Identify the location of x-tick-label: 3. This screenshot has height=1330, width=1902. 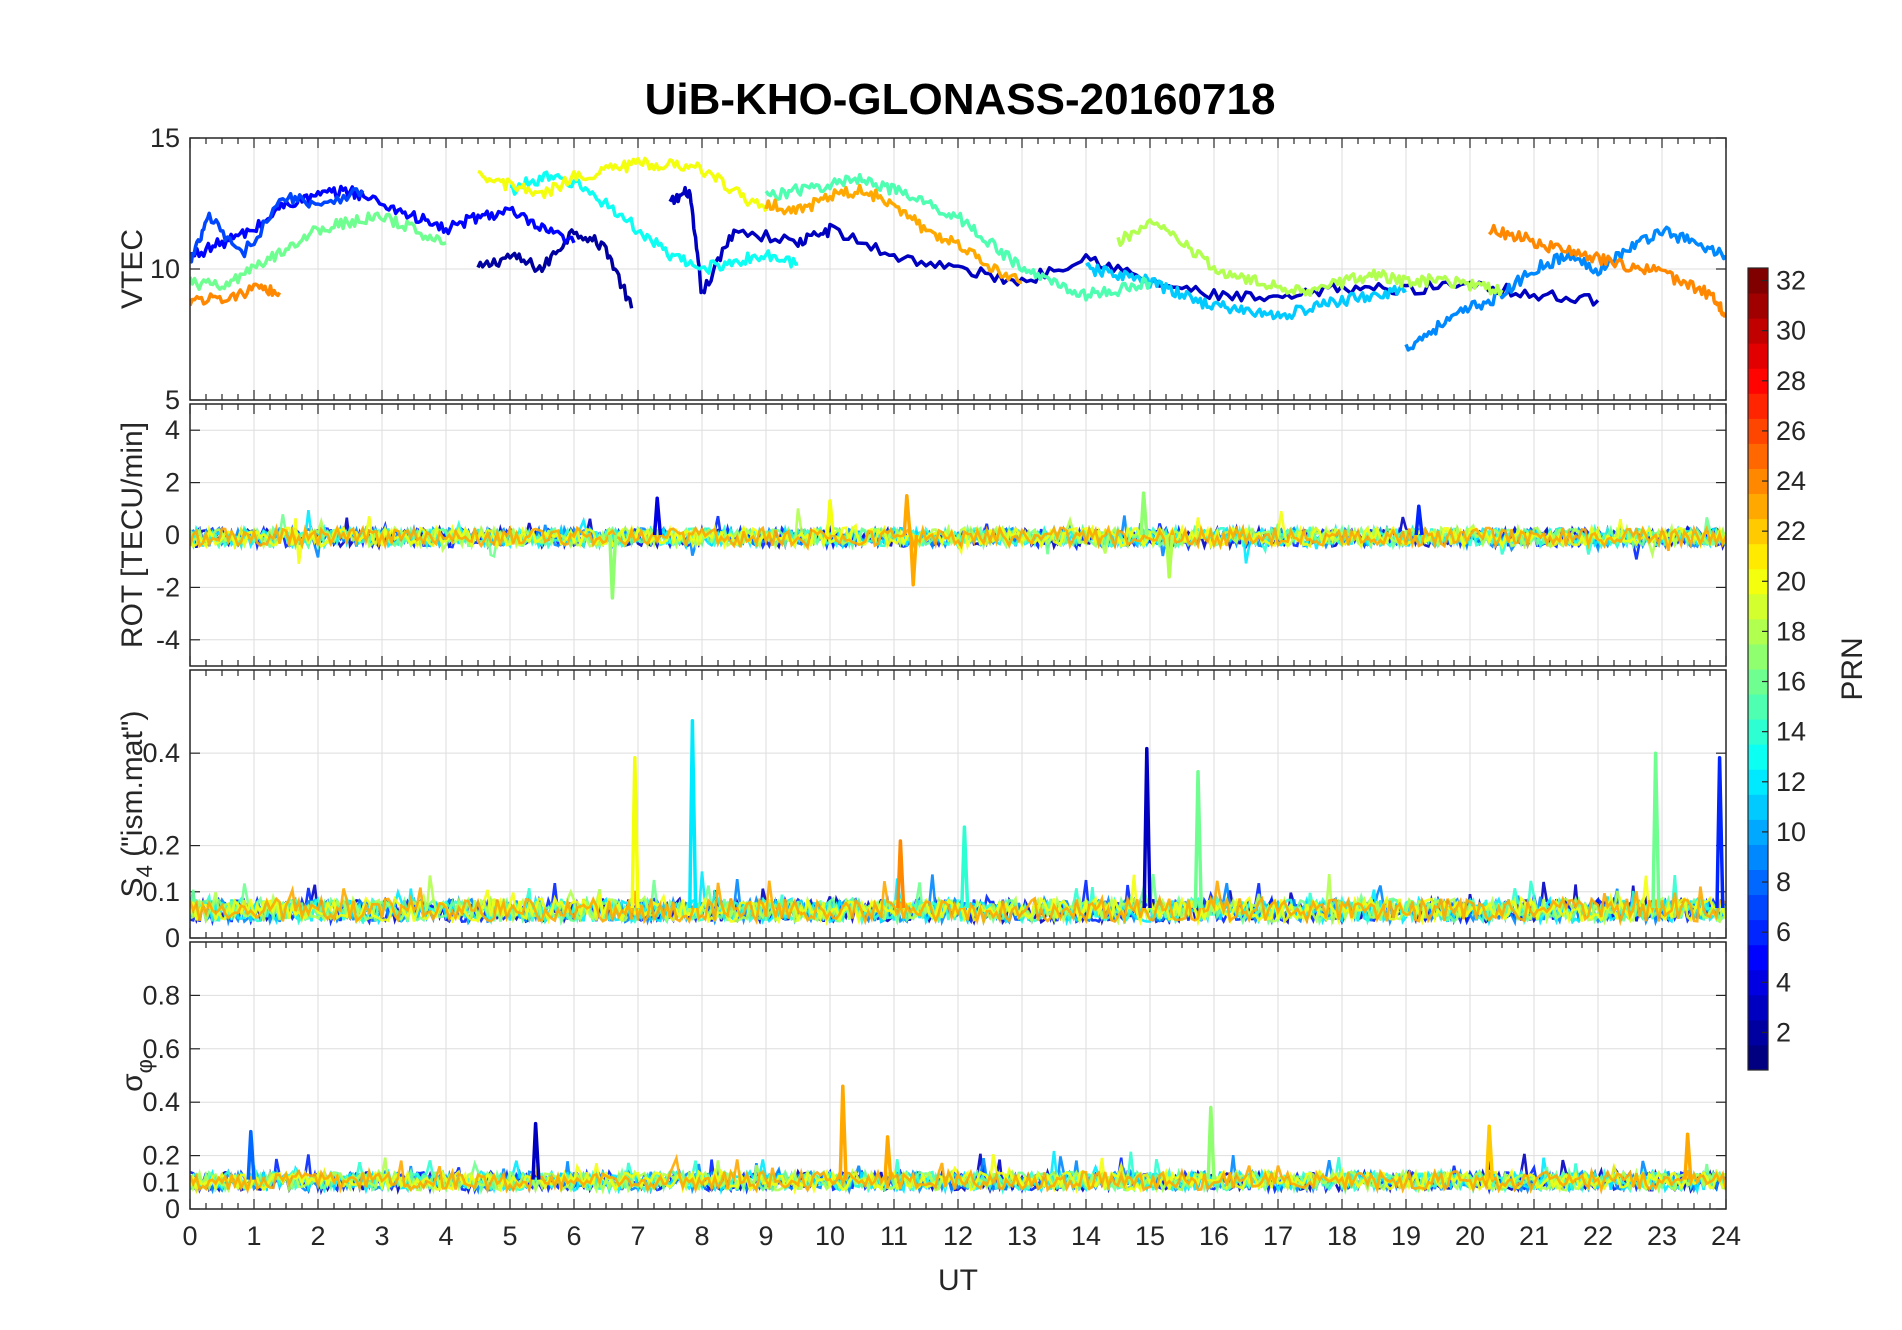
(381, 1236).